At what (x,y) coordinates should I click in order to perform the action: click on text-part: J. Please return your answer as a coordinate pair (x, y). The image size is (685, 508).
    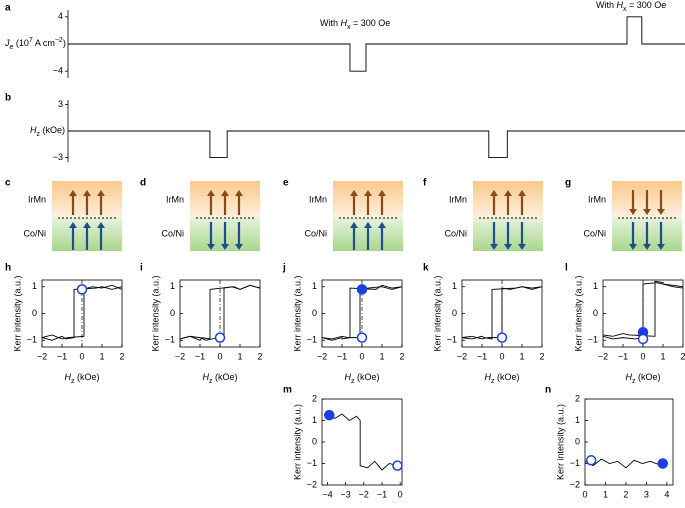
    Looking at the image, I should click on (7, 43).